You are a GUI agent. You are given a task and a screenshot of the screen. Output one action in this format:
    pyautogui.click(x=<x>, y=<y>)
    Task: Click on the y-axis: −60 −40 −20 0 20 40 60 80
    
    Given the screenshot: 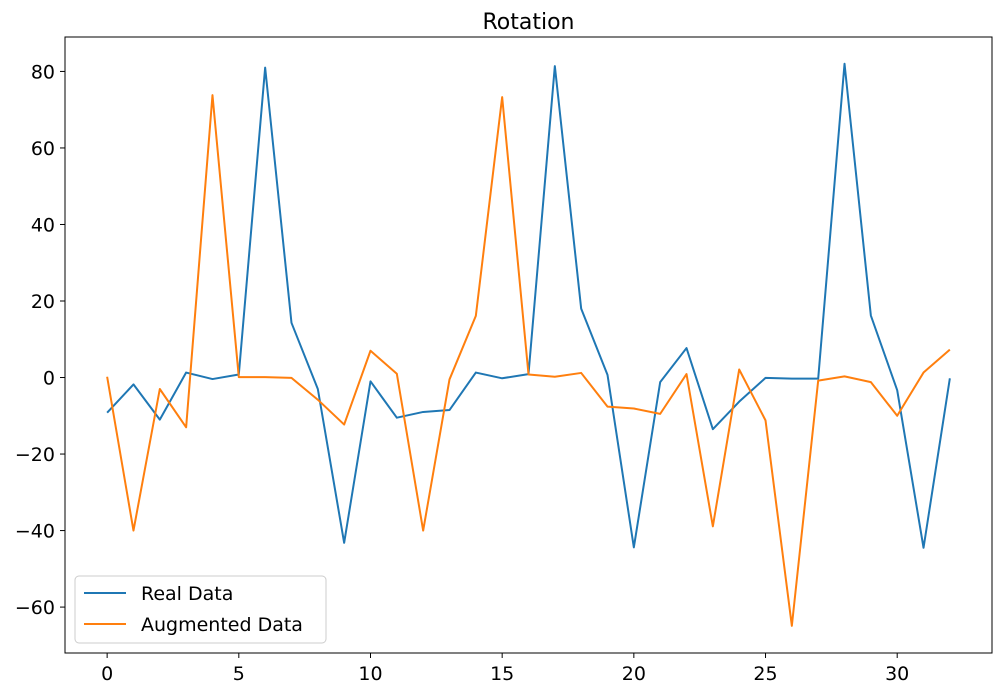 What is the action you would take?
    pyautogui.click(x=40, y=340)
    